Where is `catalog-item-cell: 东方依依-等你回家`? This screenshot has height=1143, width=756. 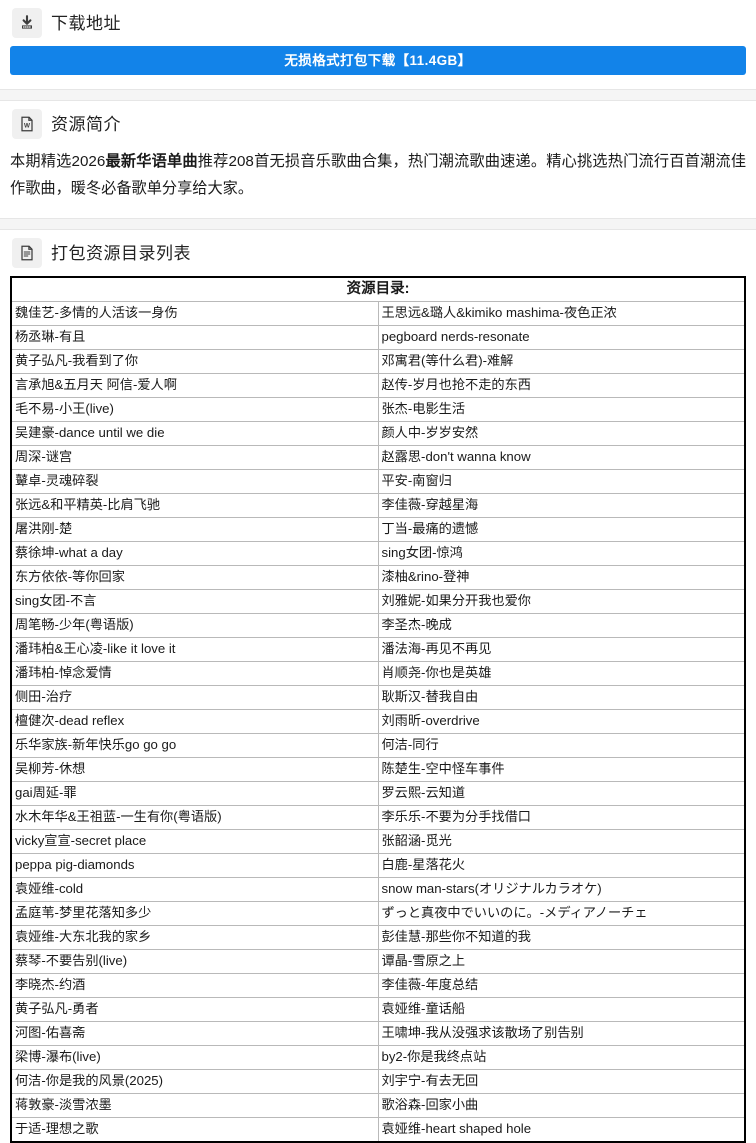 catalog-item-cell: 东方依依-等你回家 is located at coordinates (195, 578).